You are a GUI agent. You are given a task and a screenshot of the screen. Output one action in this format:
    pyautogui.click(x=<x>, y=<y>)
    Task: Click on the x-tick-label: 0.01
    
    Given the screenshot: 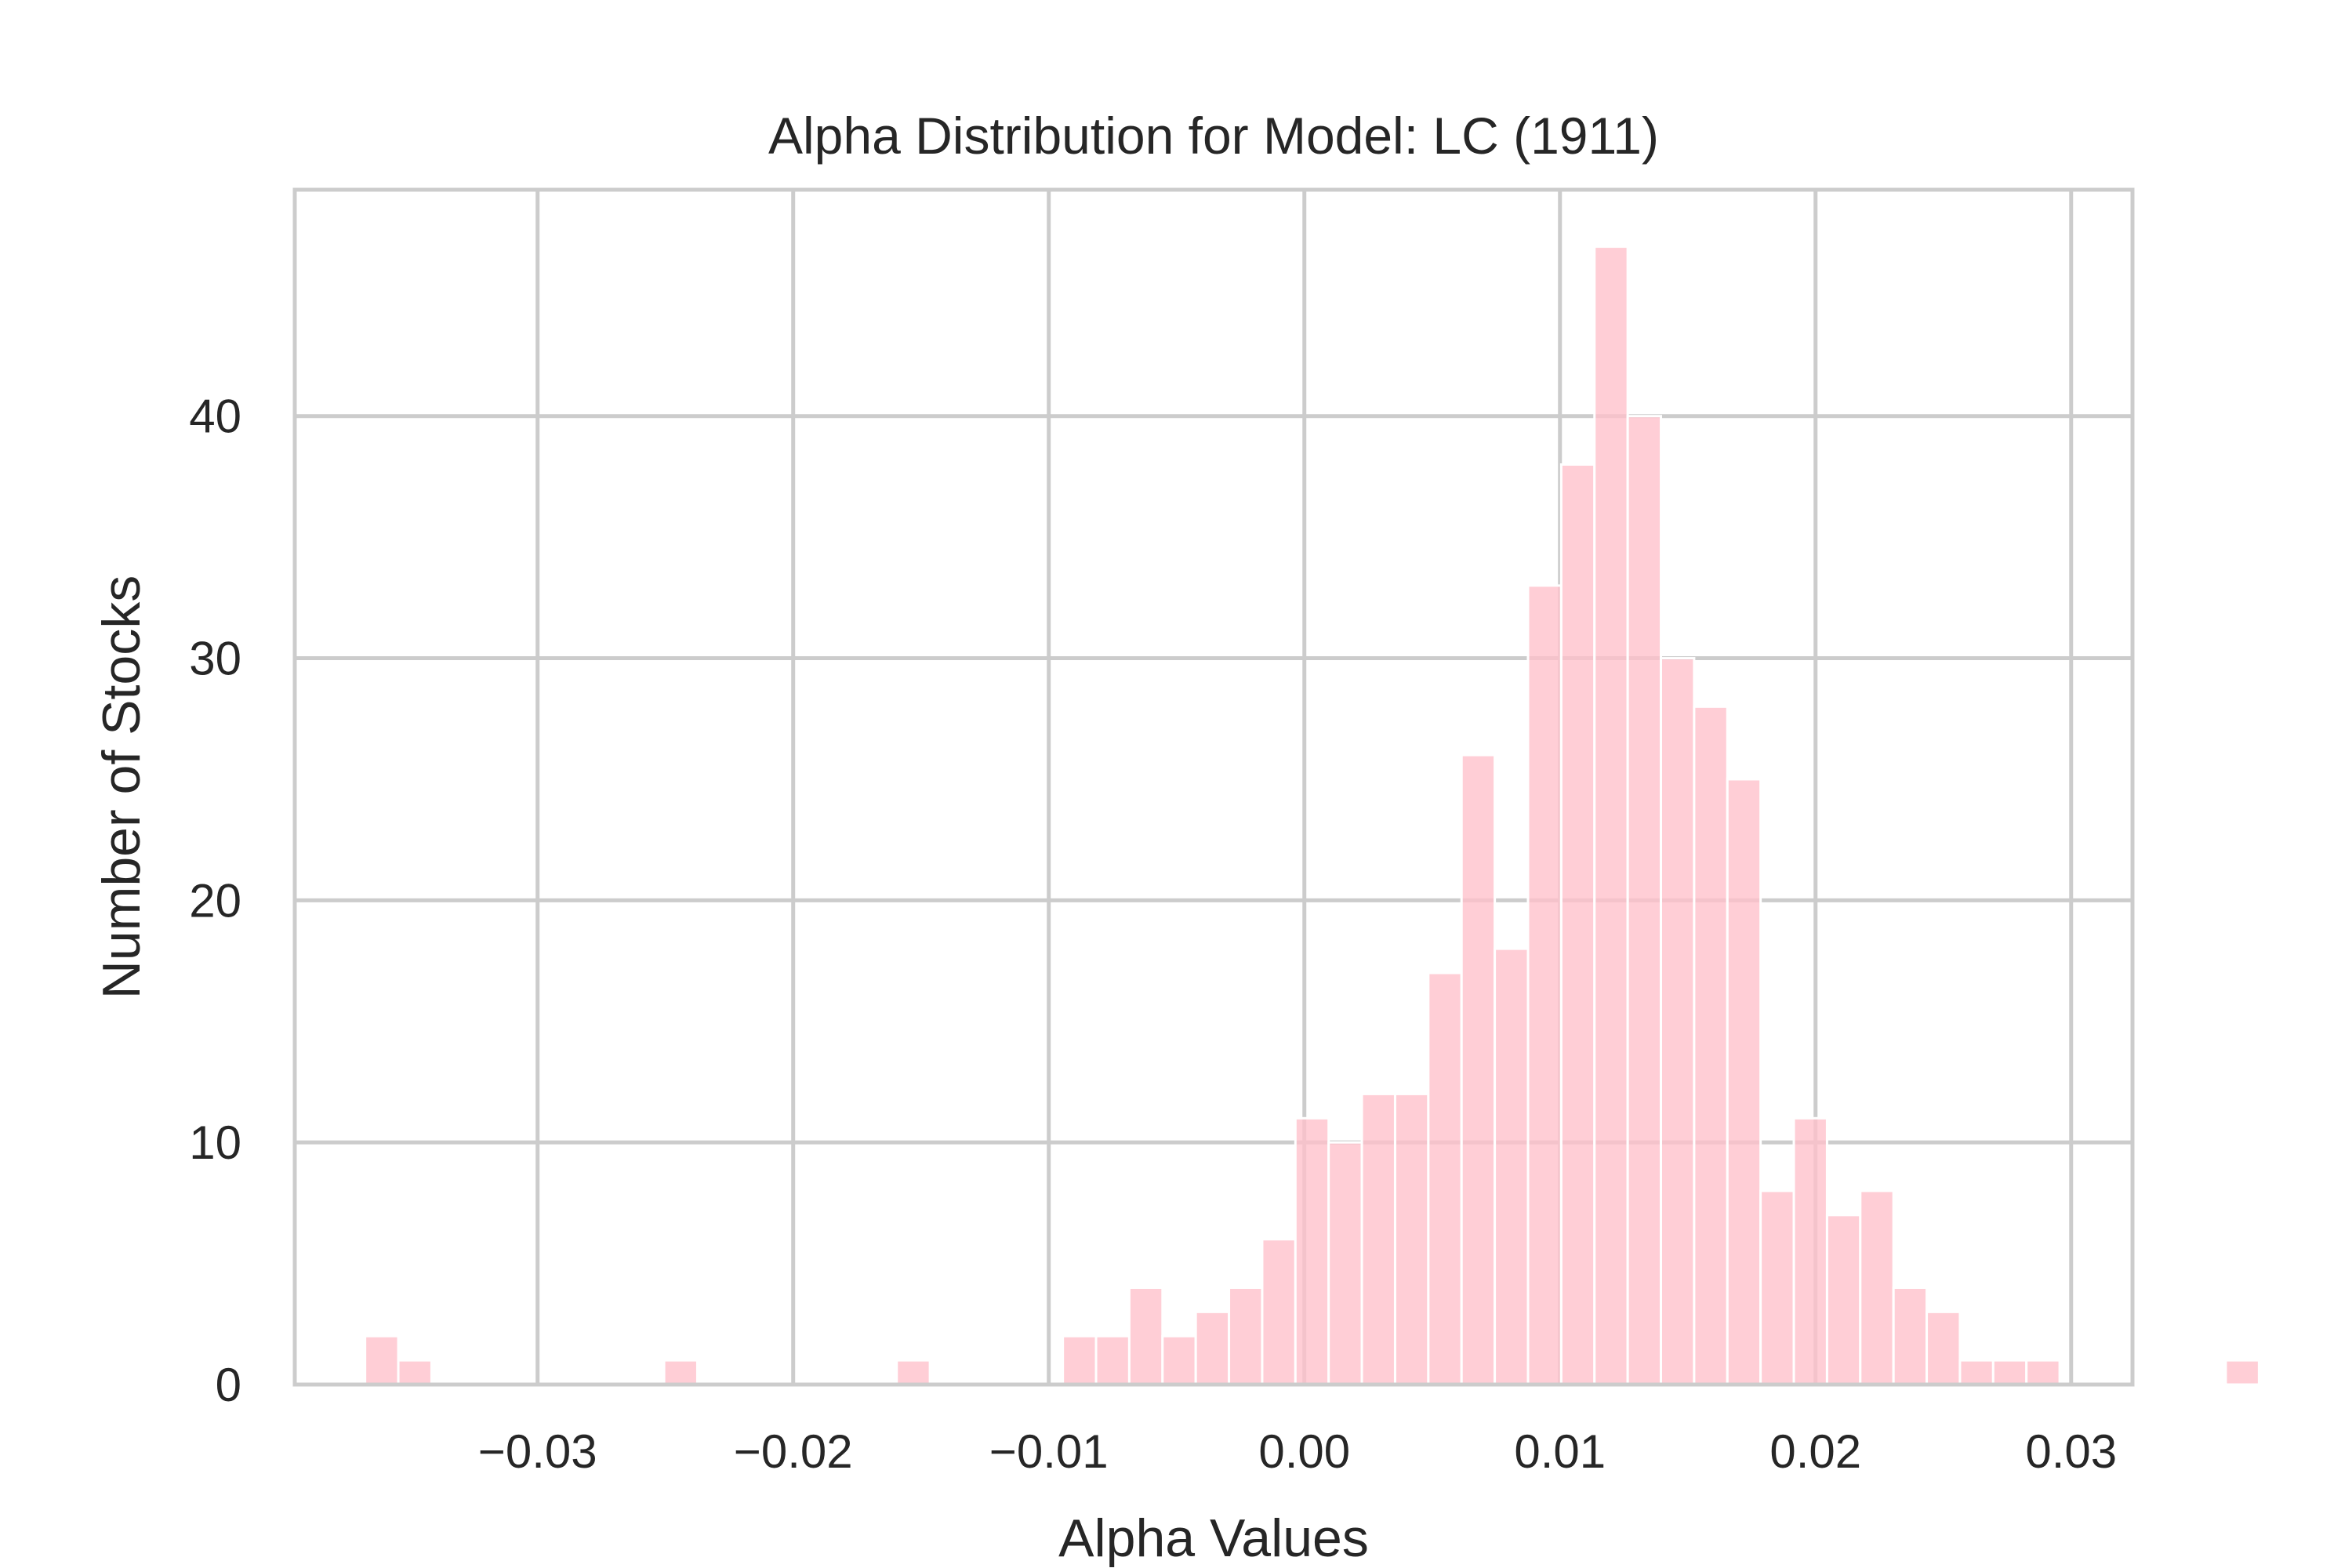 What is the action you would take?
    pyautogui.click(x=1560, y=1451)
    